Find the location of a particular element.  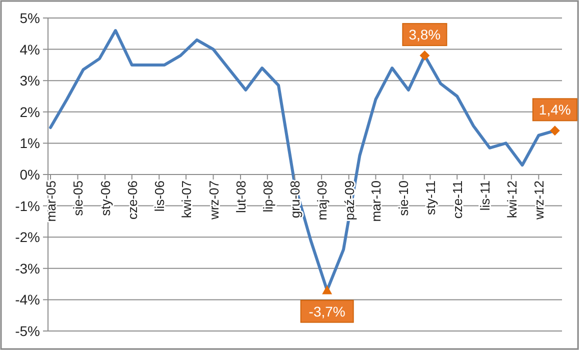

x-tick-label: kwi-07 is located at coordinates (186, 199).